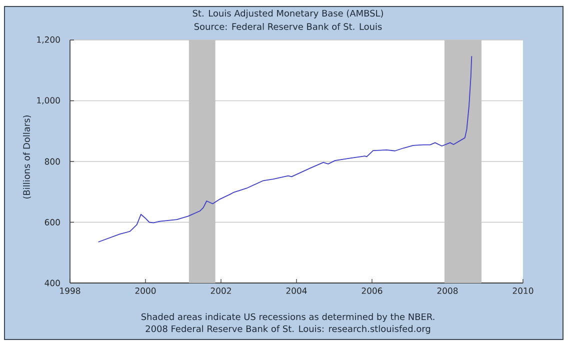 The image size is (576, 349). Describe the element at coordinates (27, 156) in the screenshot. I see `y-axis-title: (Billions of Dollars)` at that location.